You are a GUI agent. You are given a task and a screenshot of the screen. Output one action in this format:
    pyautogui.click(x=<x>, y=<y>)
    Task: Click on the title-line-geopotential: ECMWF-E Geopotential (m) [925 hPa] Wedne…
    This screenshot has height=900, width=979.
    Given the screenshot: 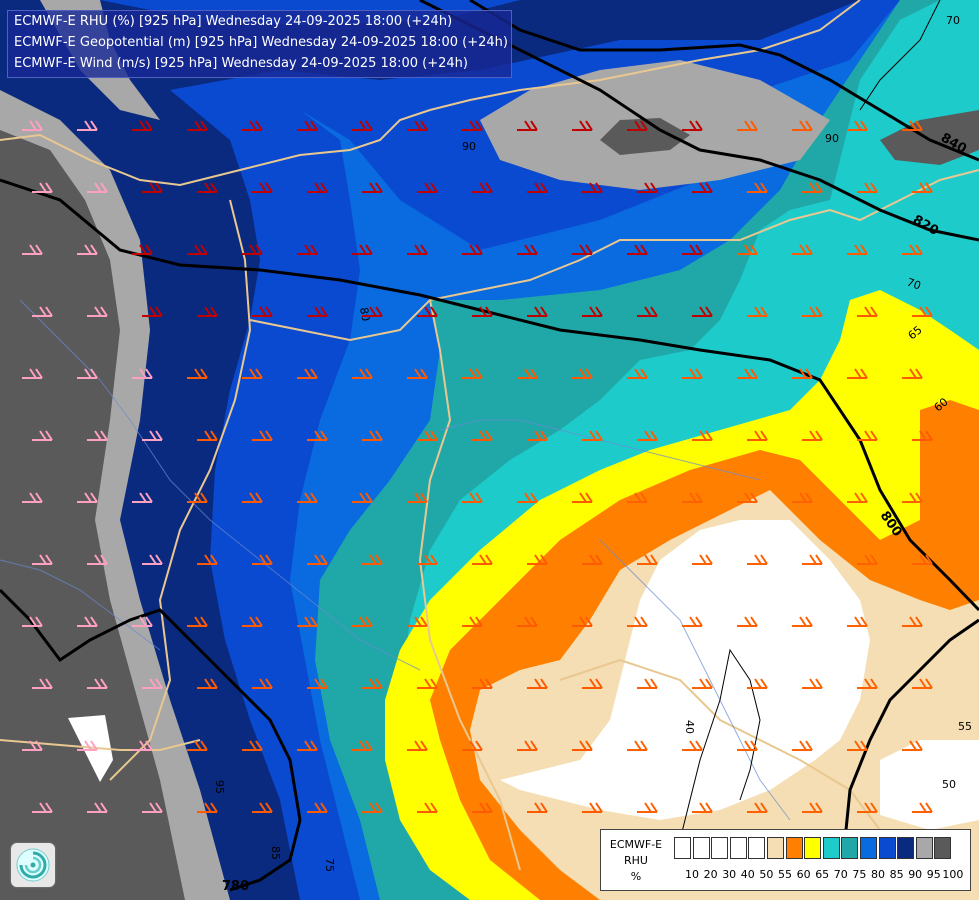 What is the action you would take?
    pyautogui.click(x=261, y=42)
    